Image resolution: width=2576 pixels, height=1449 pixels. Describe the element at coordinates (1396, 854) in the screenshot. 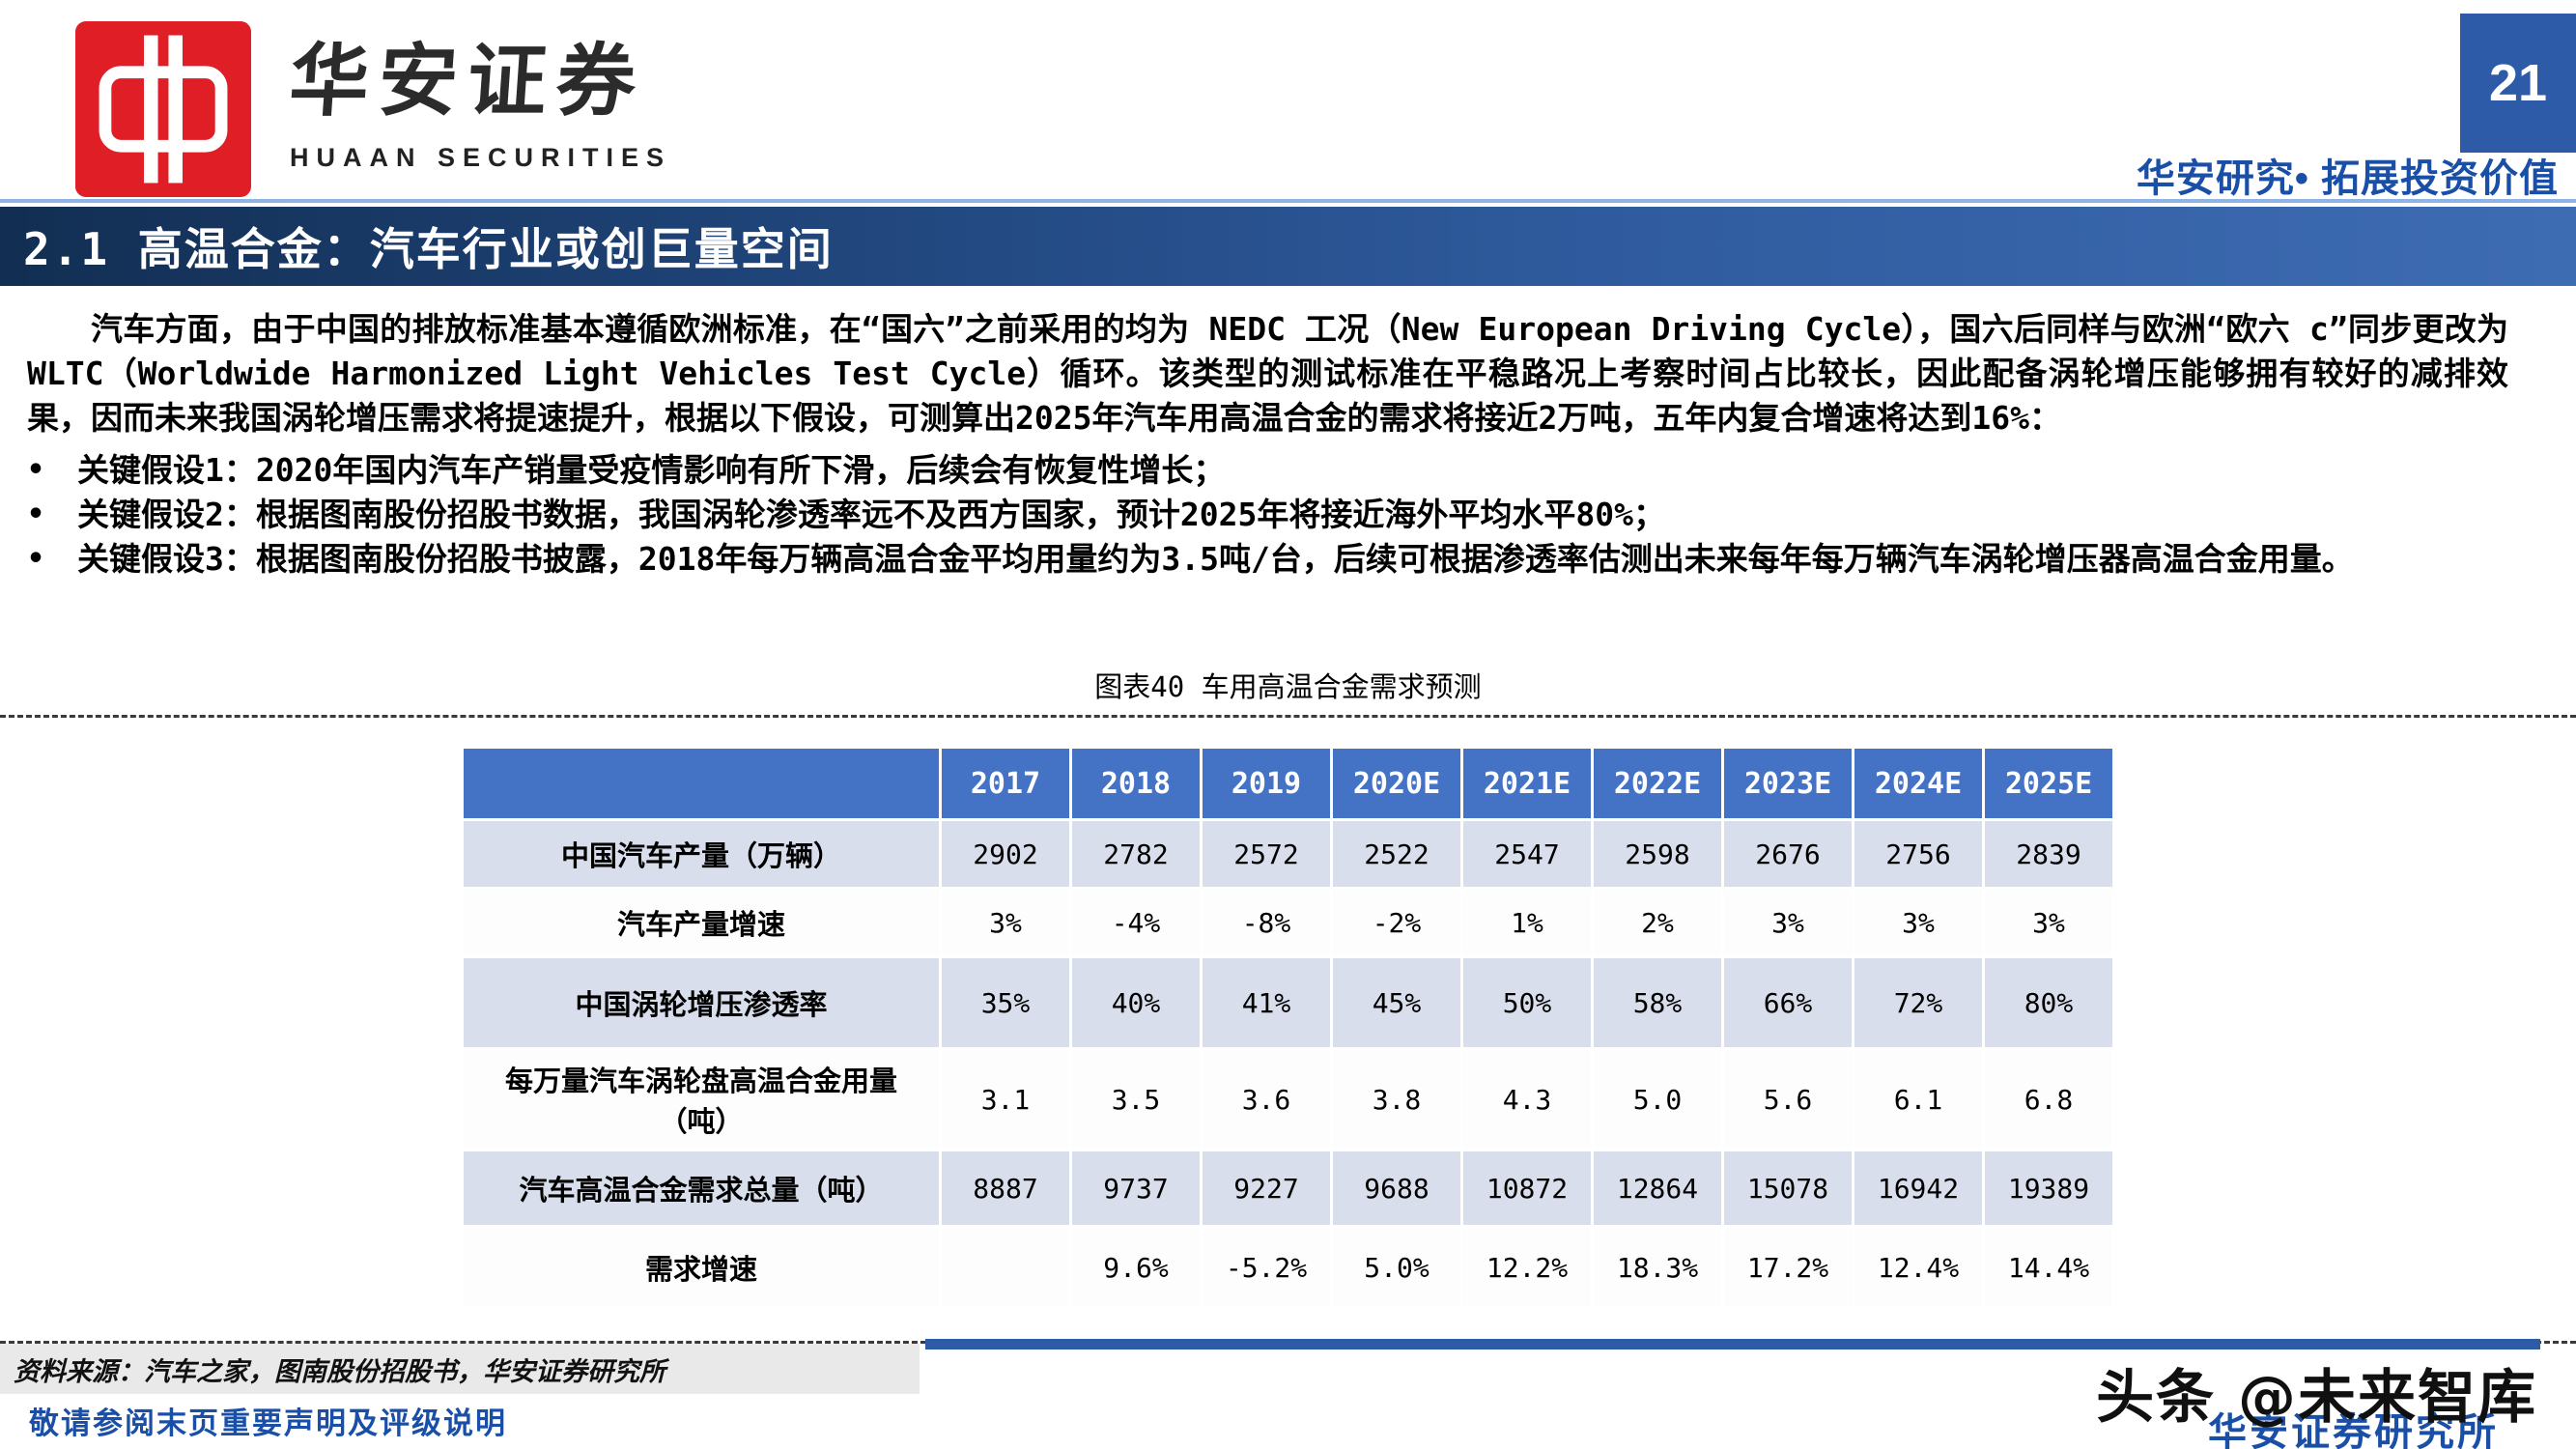

I see `table-cell: 2522` at that location.